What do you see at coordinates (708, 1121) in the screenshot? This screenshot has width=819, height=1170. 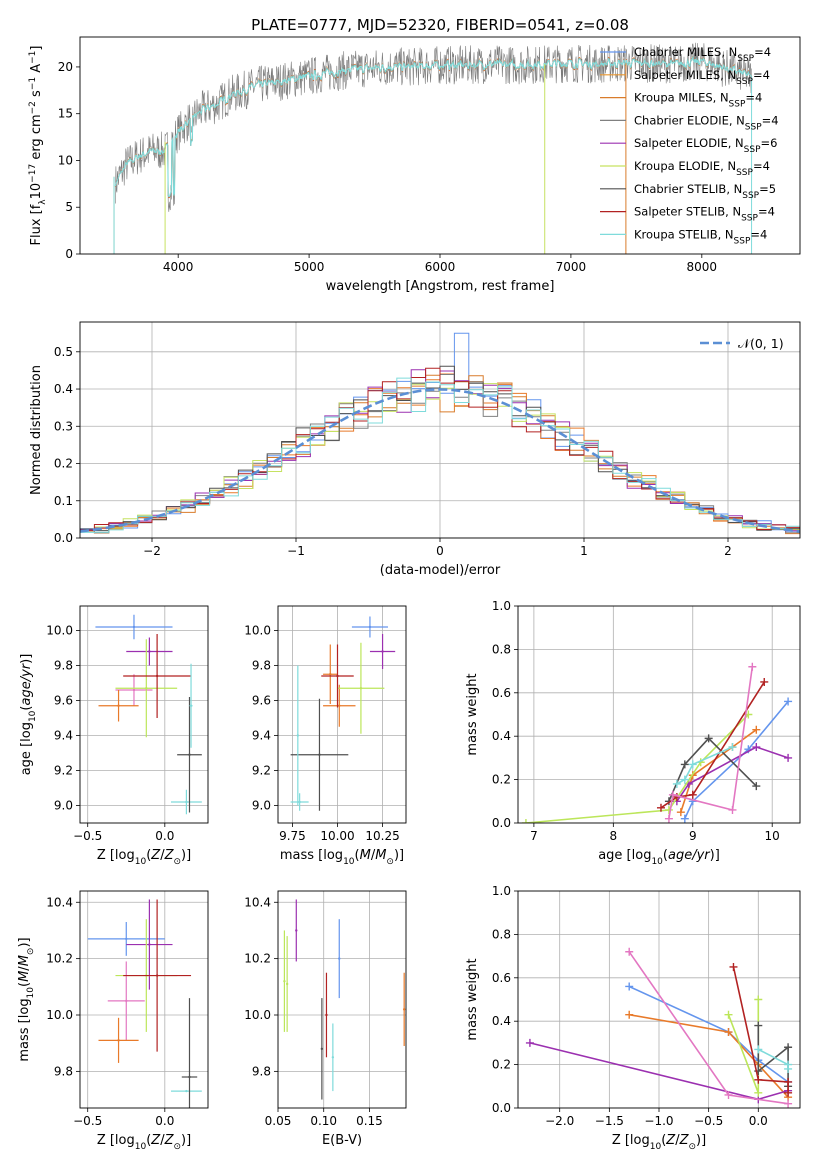 I see `x-tick-label: −0.5` at bounding box center [708, 1121].